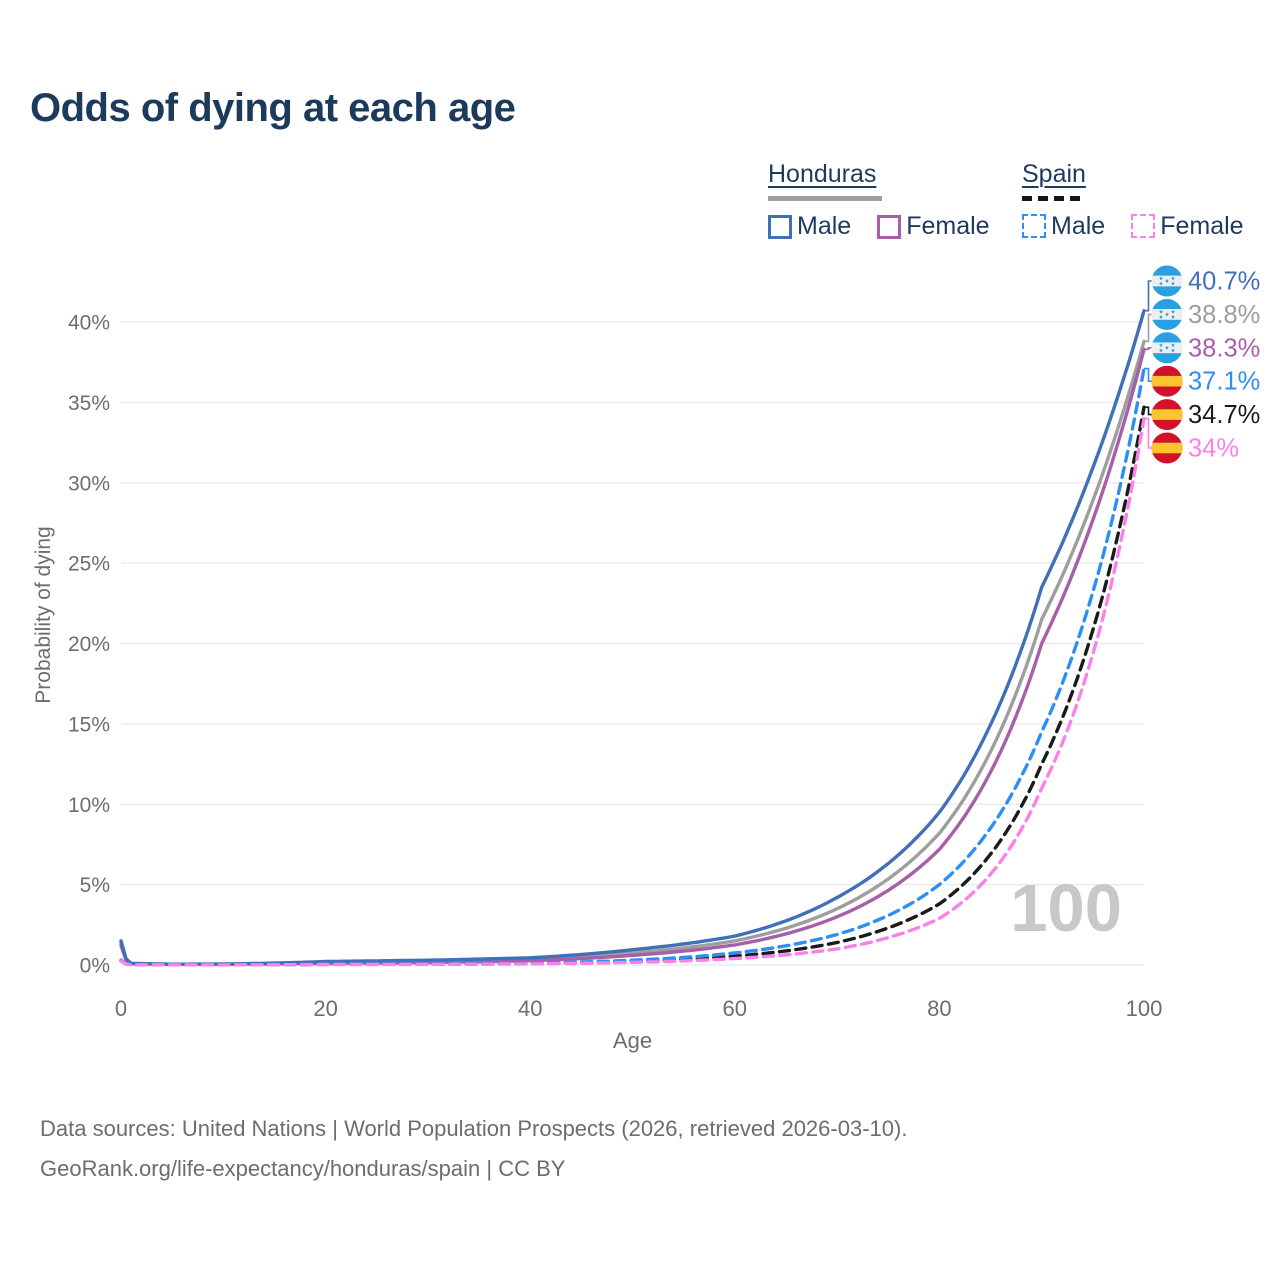 This screenshot has width=1280, height=1280. Describe the element at coordinates (825, 198) in the screenshot. I see `honduras-all-line-swatch` at that location.